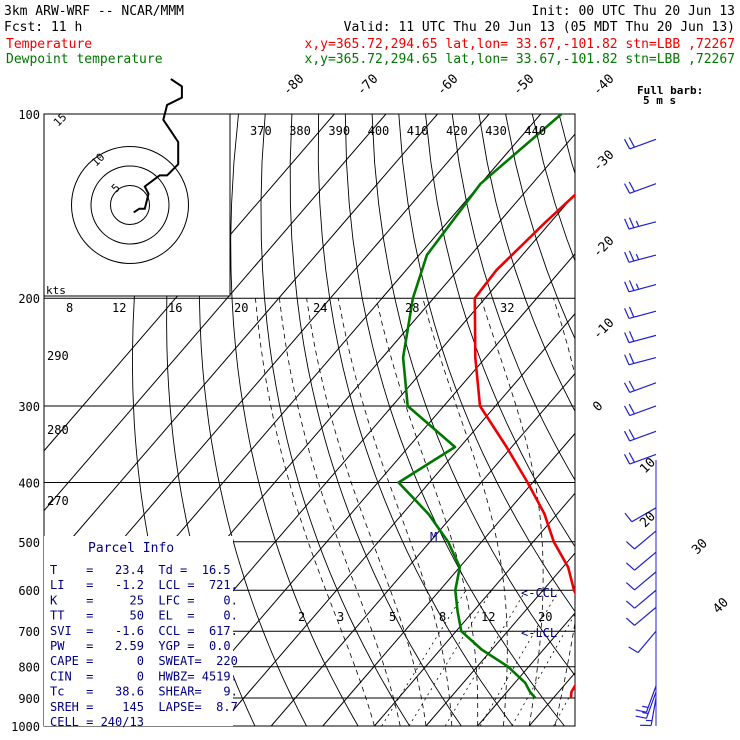 This screenshot has height=740, width=740. I want to click on temperature-line, so click(524, 446).